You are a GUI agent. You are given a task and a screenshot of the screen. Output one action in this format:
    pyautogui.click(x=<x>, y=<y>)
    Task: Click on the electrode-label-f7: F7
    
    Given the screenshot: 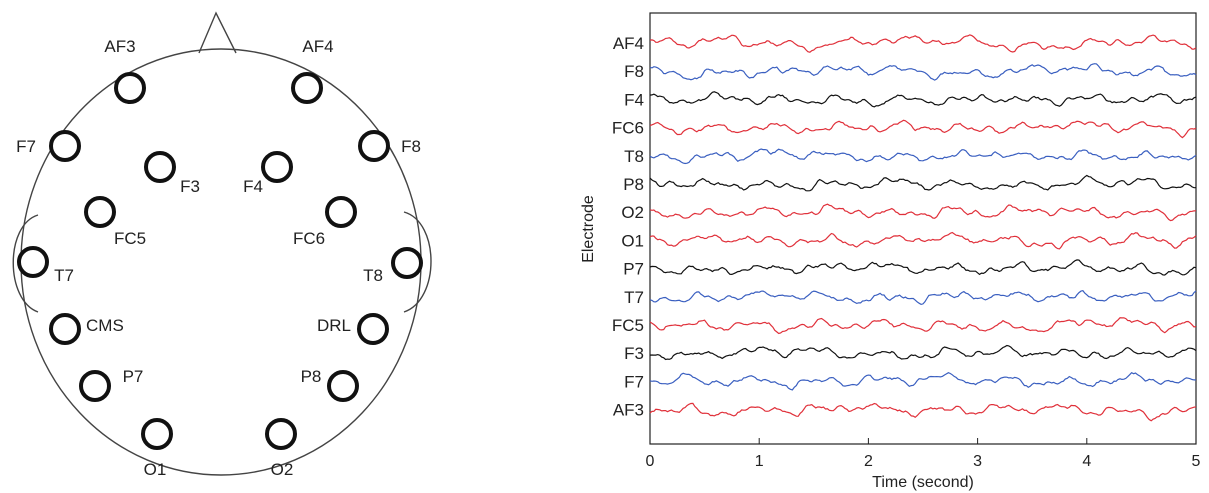 What is the action you would take?
    pyautogui.click(x=26, y=146)
    